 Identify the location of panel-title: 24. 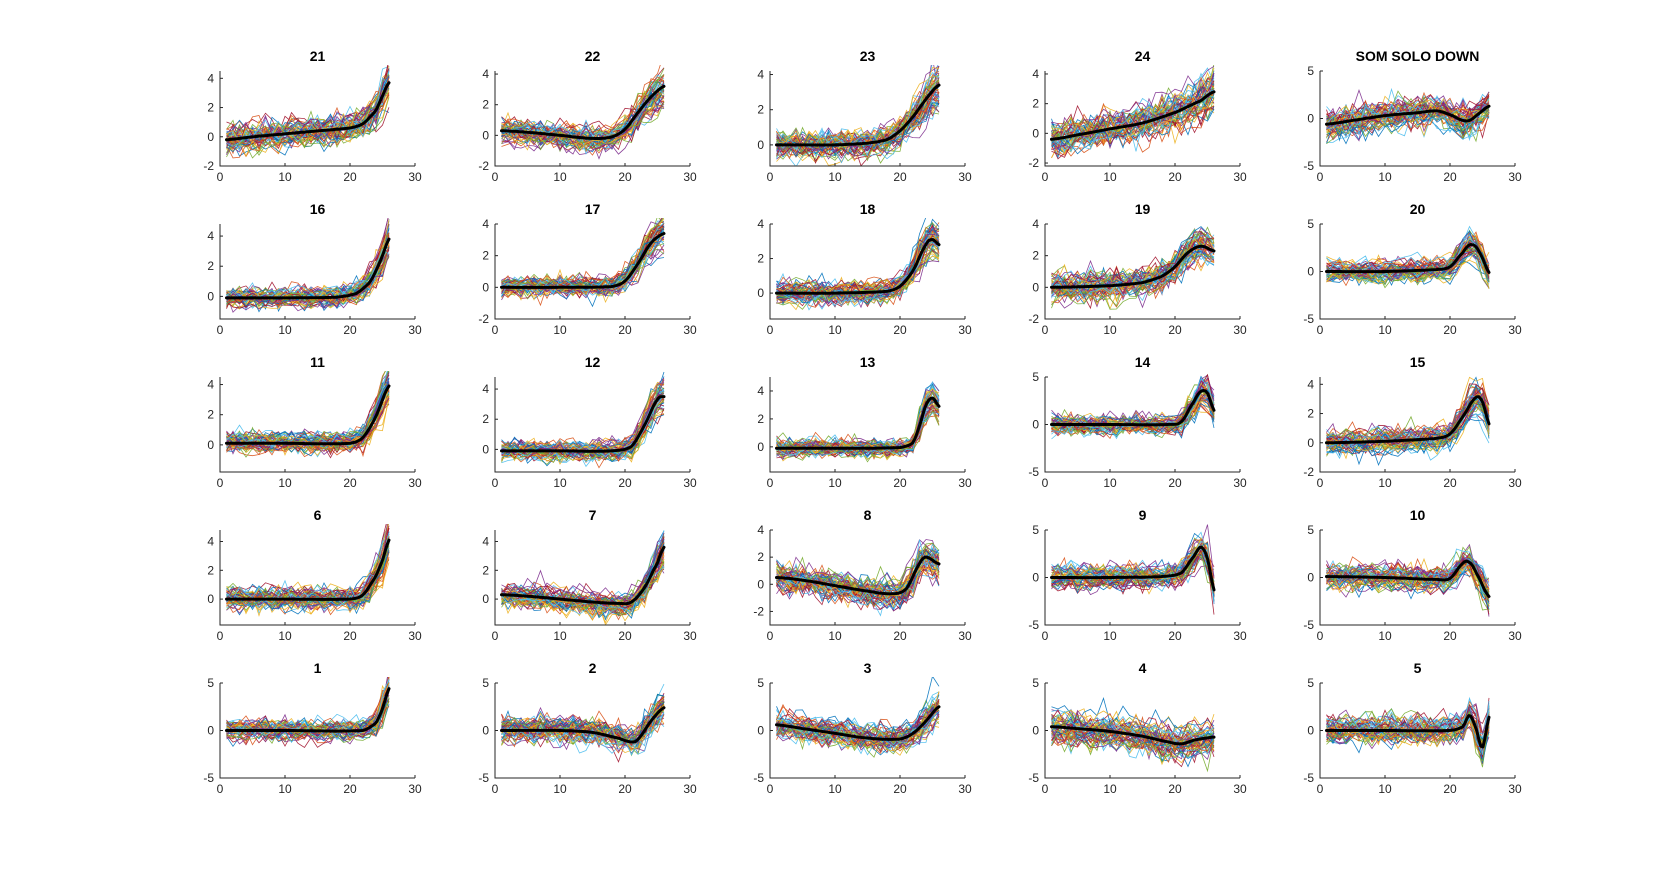
(1143, 56).